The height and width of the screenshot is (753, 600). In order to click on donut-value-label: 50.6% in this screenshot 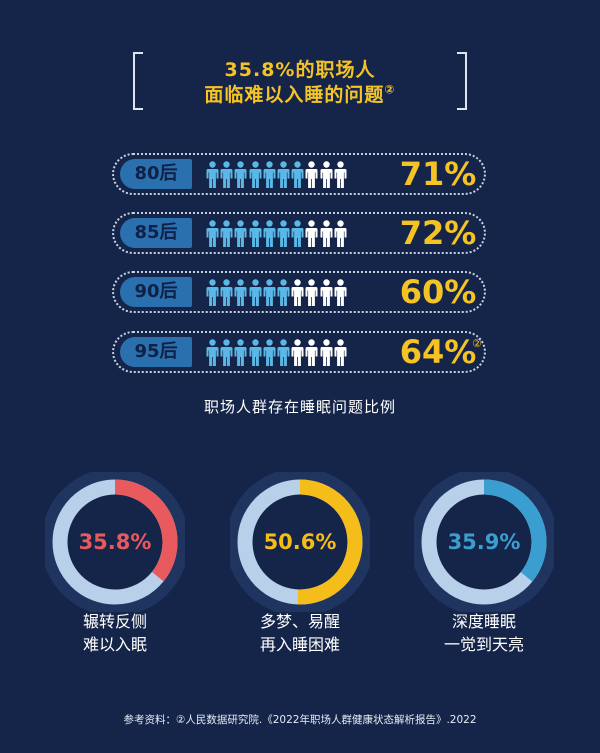, I will do `click(300, 542)`.